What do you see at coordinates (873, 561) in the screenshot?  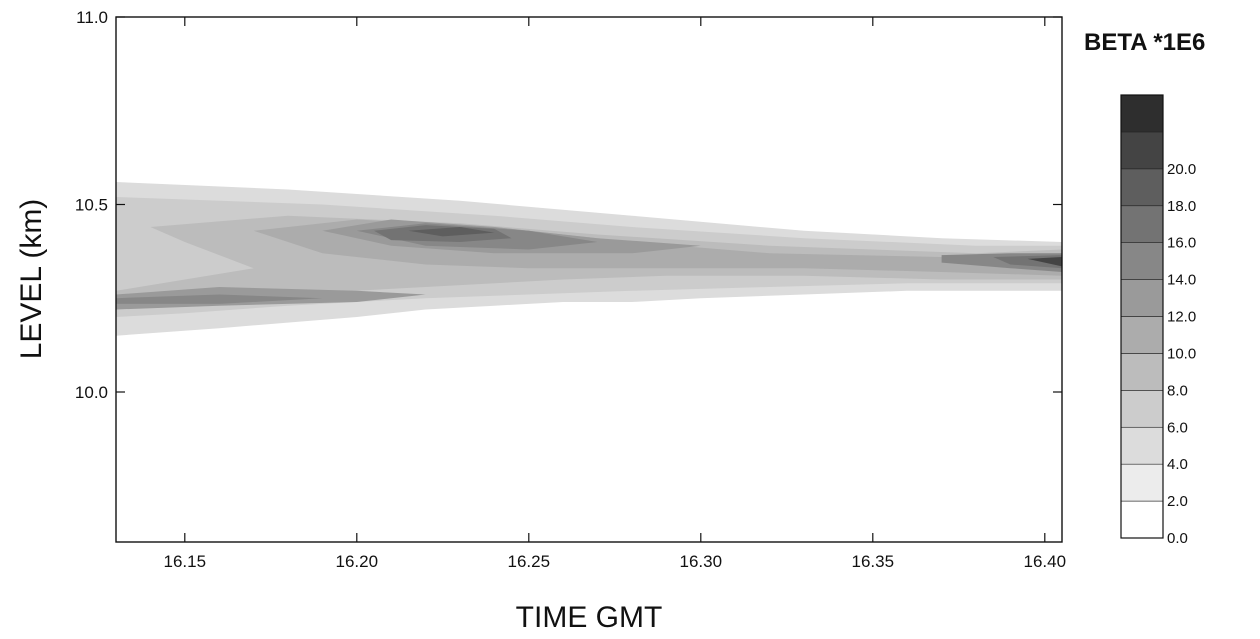 I see `x-tick-label-16.35: 16.35` at bounding box center [873, 561].